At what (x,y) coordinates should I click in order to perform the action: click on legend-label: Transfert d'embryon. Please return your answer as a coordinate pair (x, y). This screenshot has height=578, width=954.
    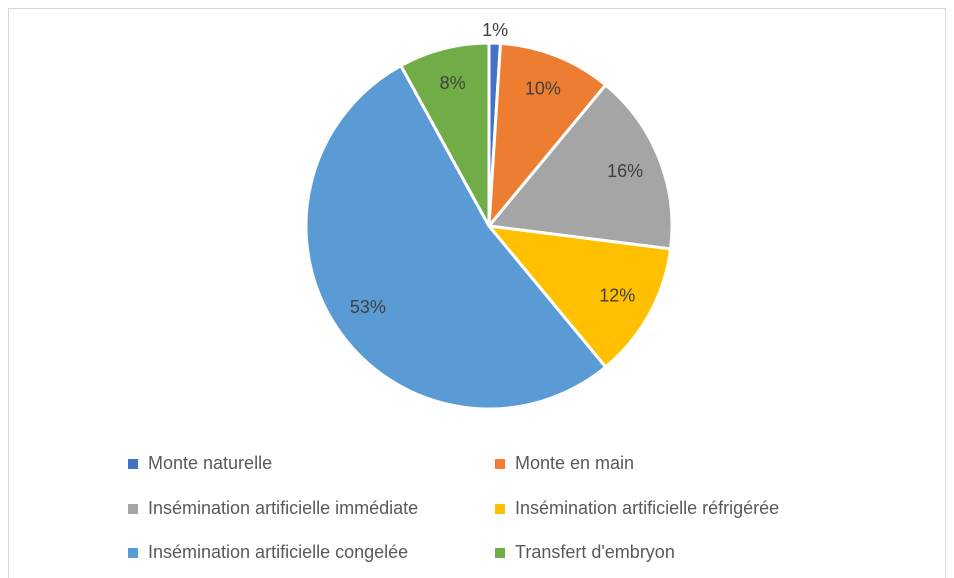
    Looking at the image, I should click on (595, 552).